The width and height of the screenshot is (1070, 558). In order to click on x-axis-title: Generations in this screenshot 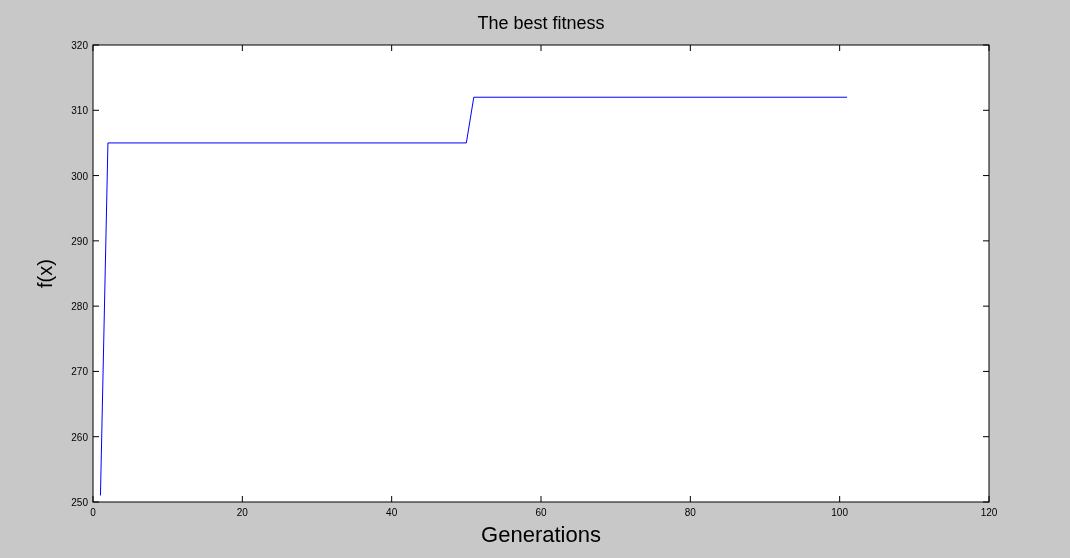, I will do `click(541, 534)`.